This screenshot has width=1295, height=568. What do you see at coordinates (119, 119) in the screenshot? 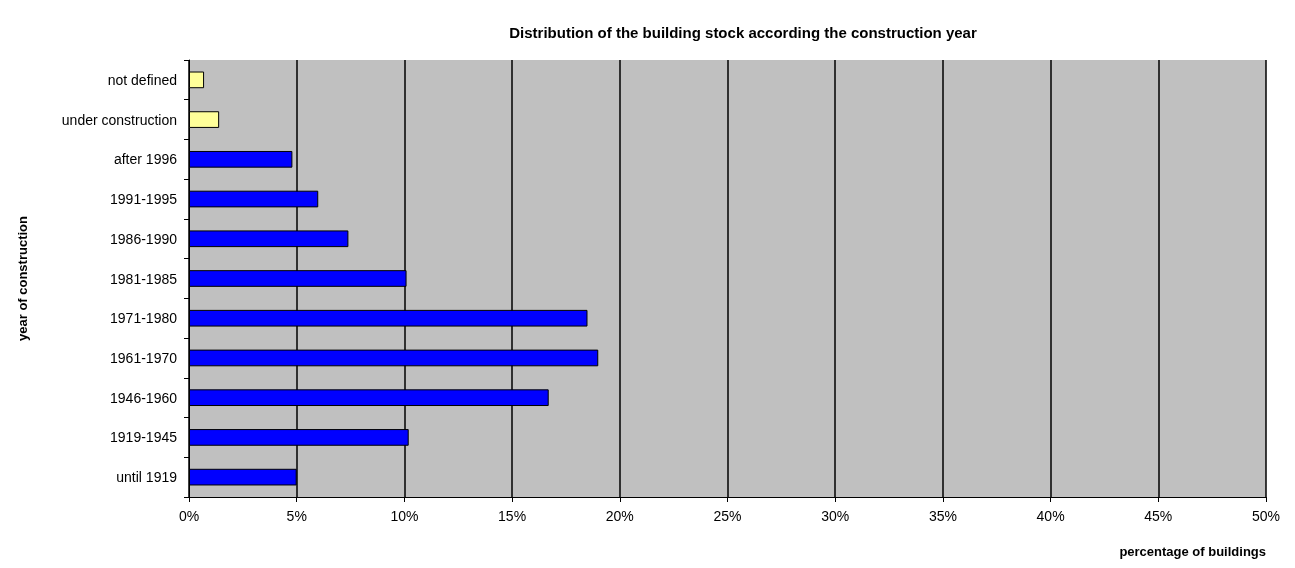
I see `y-tick-label: under construction` at bounding box center [119, 119].